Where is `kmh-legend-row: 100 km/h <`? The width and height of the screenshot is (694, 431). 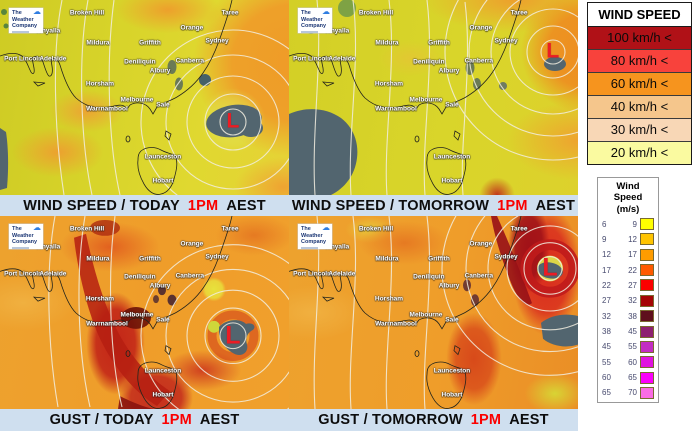
kmh-legend-row: 100 km/h < is located at coordinates (639, 38).